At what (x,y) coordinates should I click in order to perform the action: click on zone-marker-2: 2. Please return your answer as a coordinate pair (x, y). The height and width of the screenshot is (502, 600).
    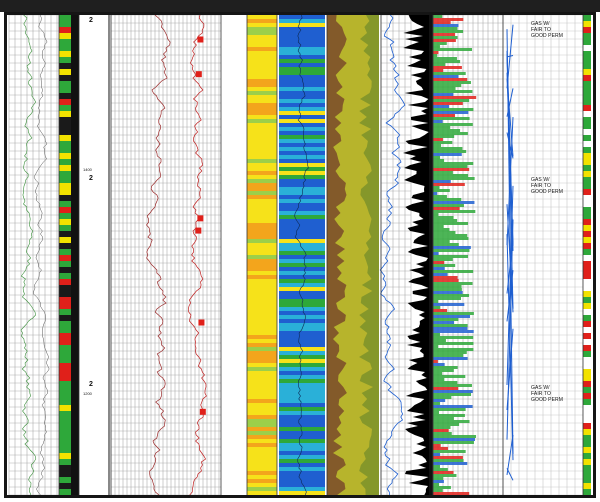
    Looking at the image, I should click on (91, 178).